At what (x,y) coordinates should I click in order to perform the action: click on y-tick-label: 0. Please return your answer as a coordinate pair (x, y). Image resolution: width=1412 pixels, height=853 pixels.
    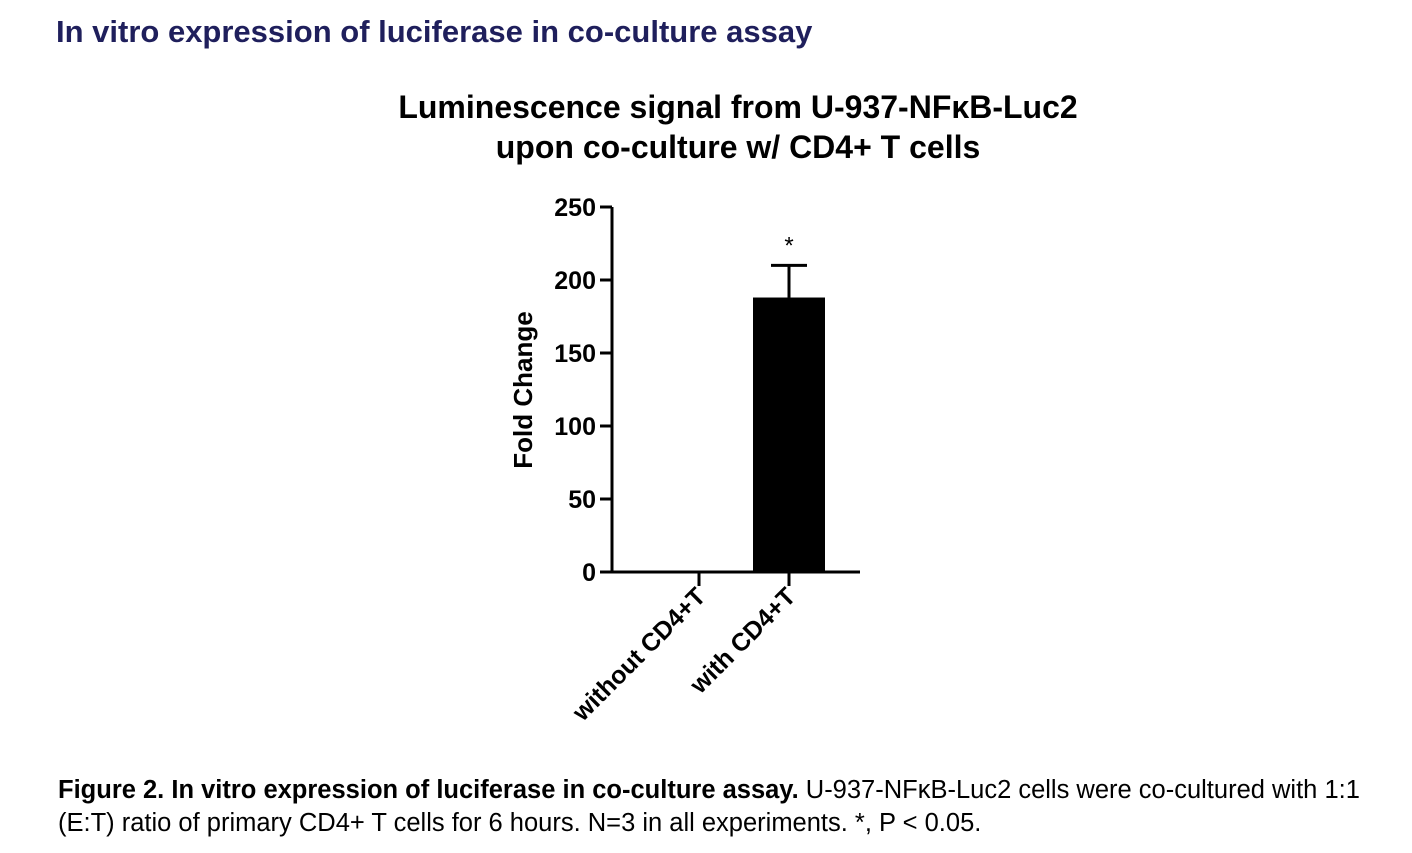
    Looking at the image, I should click on (589, 573).